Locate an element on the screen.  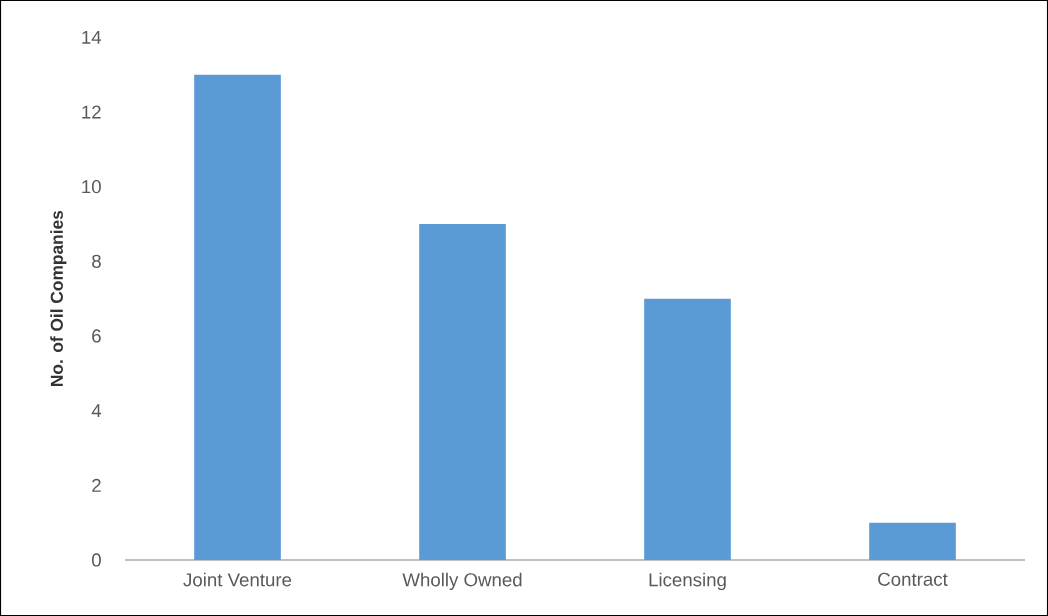
y-tick-label: 12 is located at coordinates (91, 112).